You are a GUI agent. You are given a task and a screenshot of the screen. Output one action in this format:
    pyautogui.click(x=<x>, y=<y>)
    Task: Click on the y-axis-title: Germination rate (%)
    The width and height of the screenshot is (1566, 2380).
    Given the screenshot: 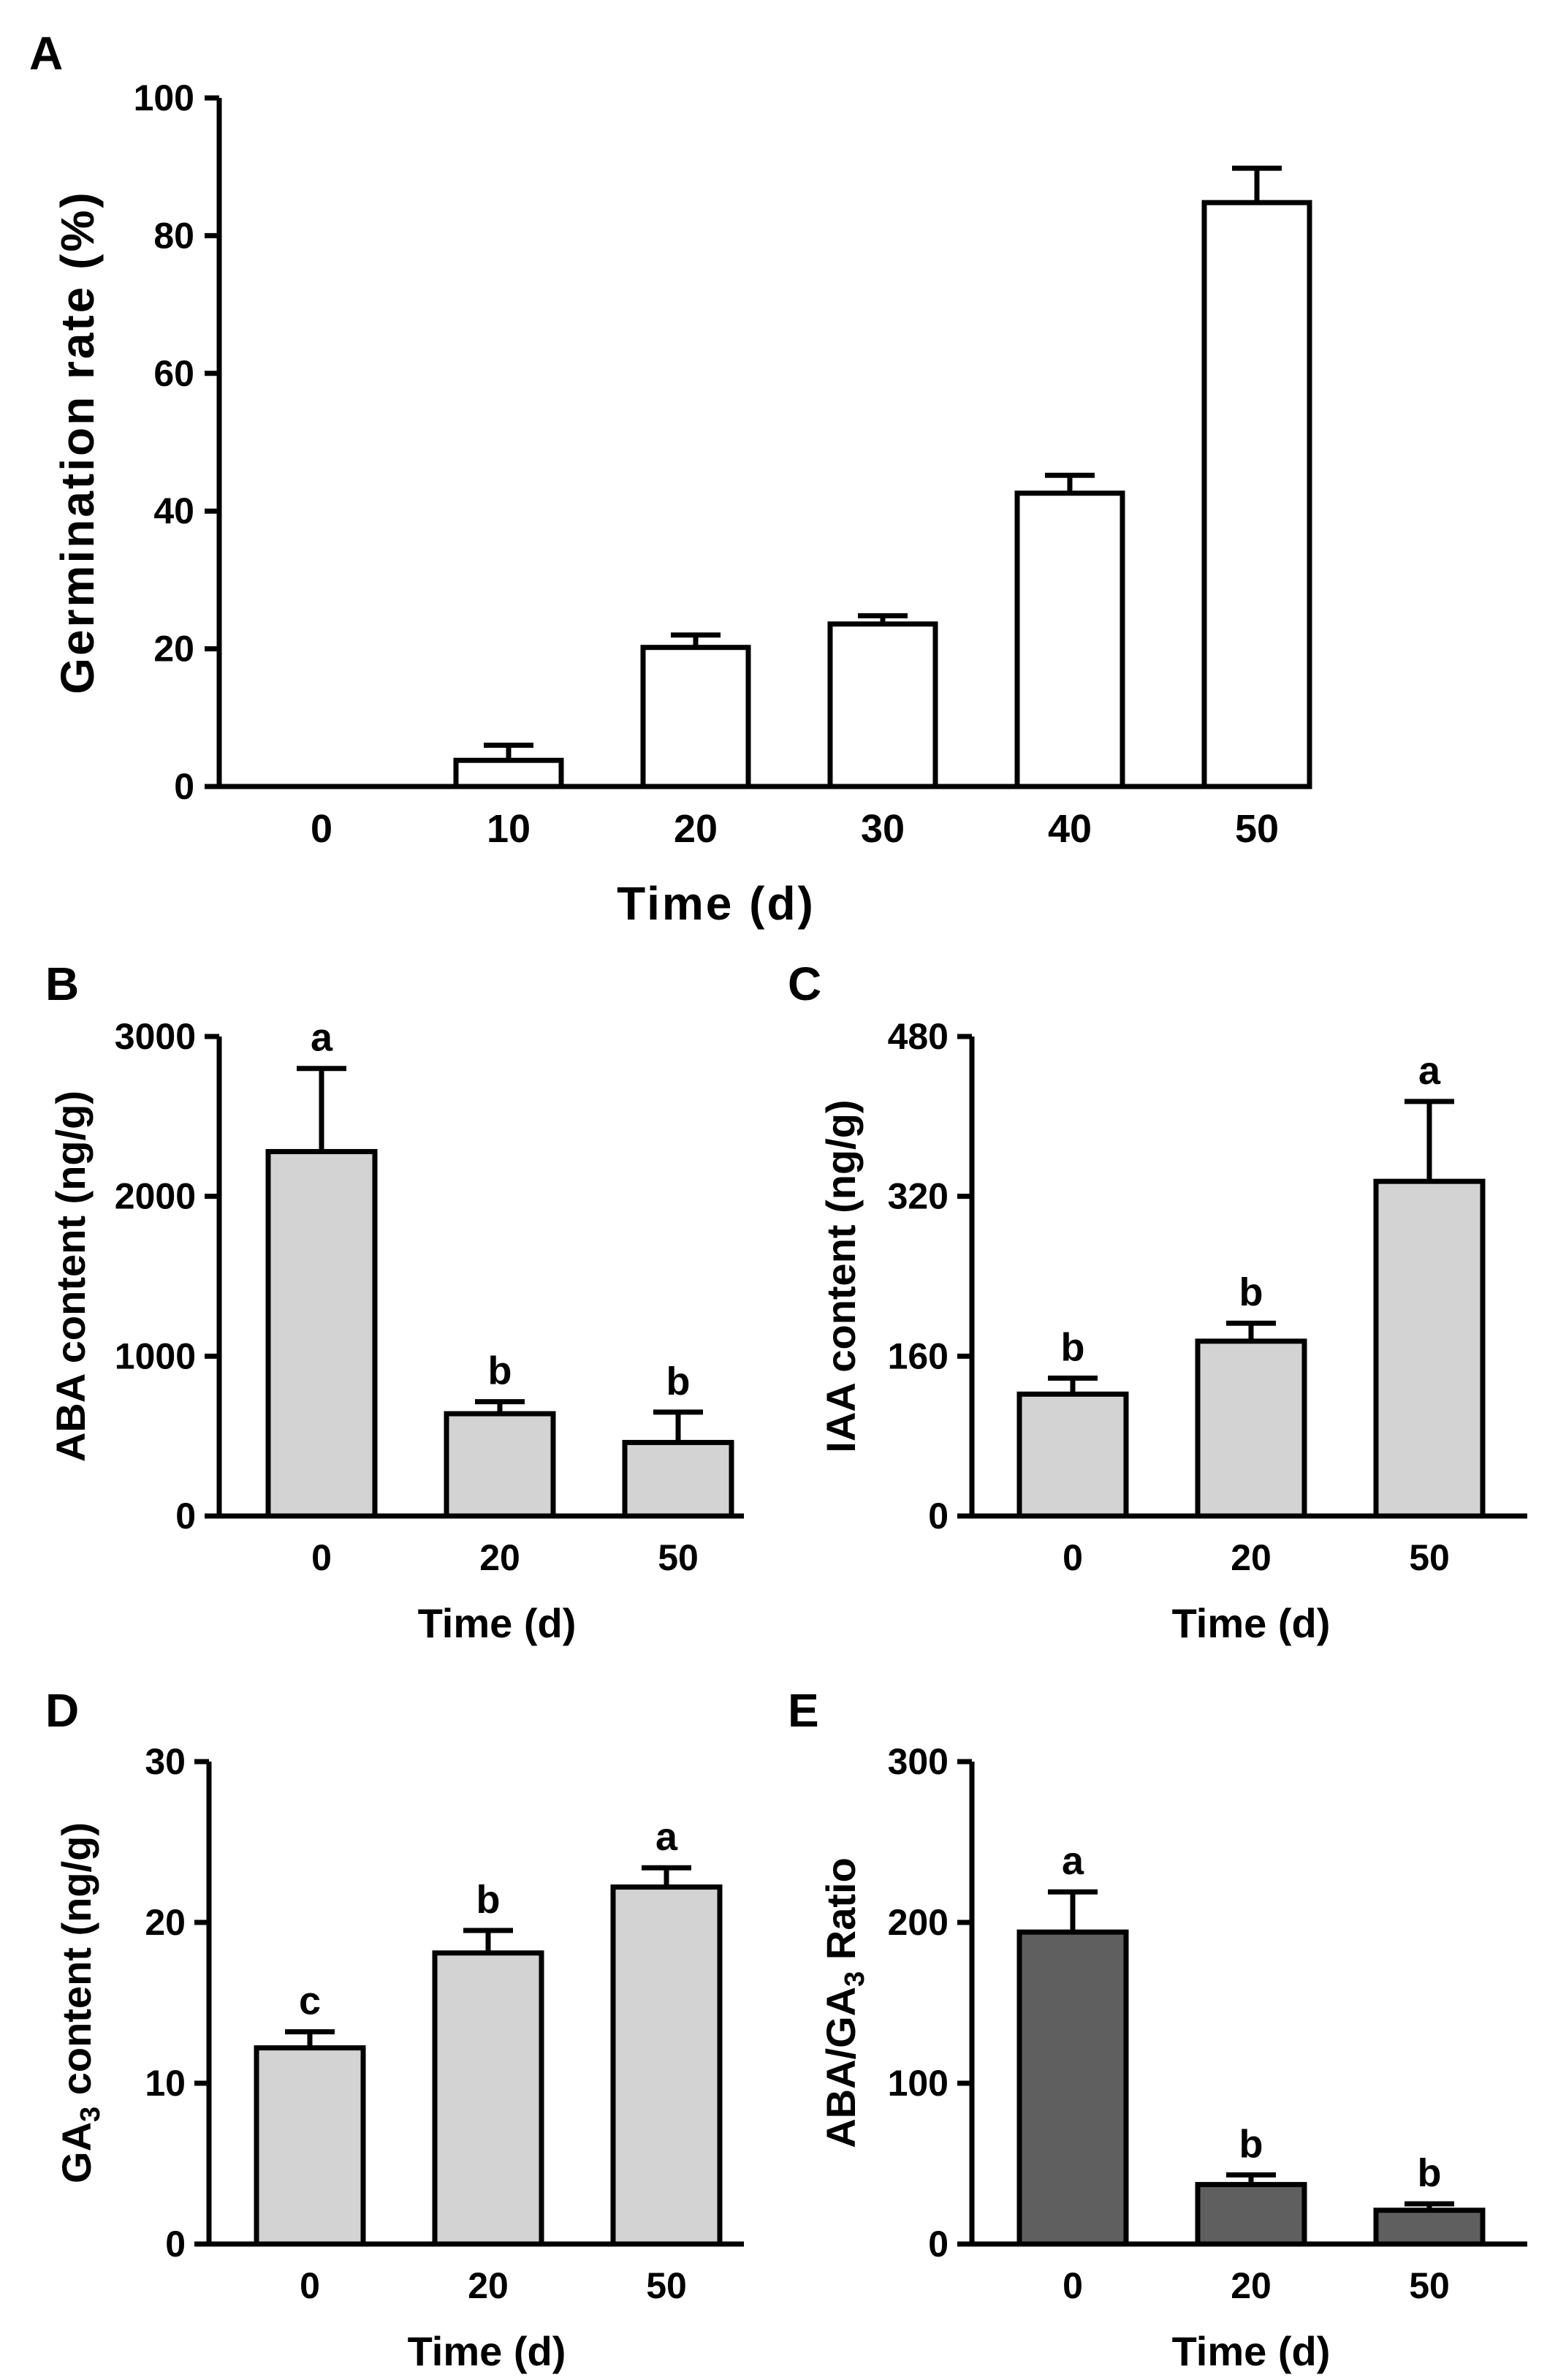 What is the action you would take?
    pyautogui.click(x=77, y=442)
    